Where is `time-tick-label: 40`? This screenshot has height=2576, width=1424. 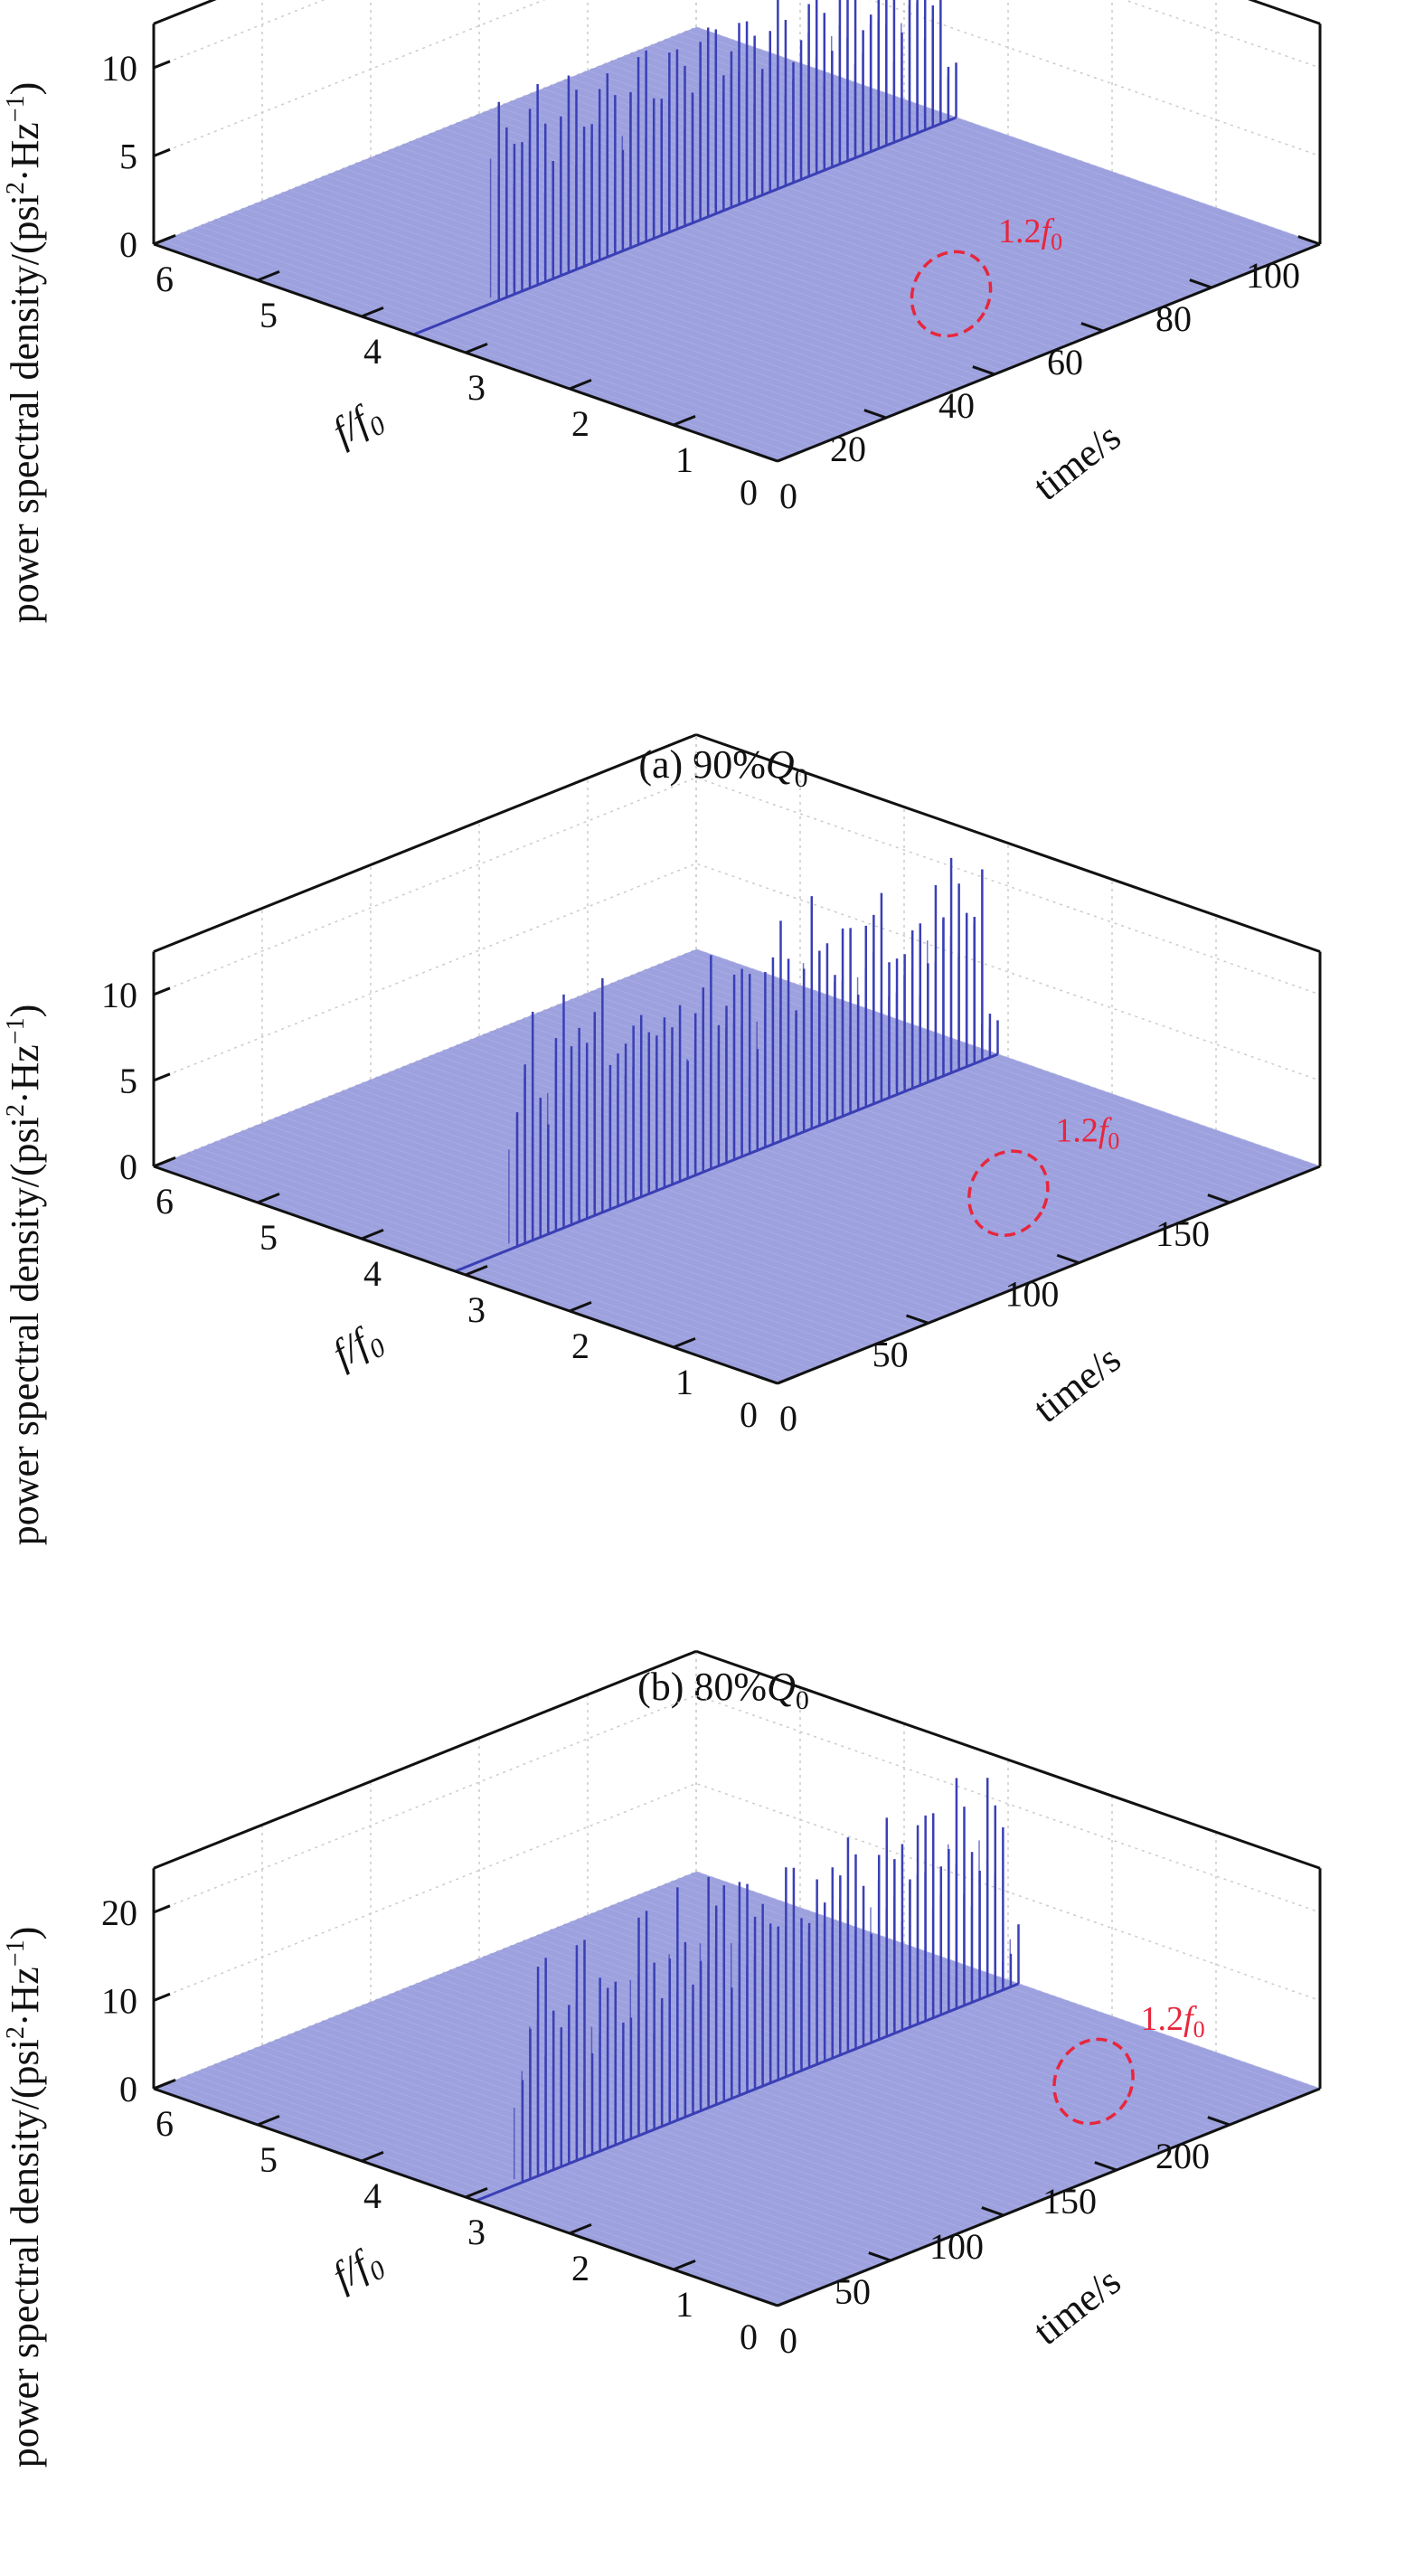
time-tick-label: 40 is located at coordinates (956, 405).